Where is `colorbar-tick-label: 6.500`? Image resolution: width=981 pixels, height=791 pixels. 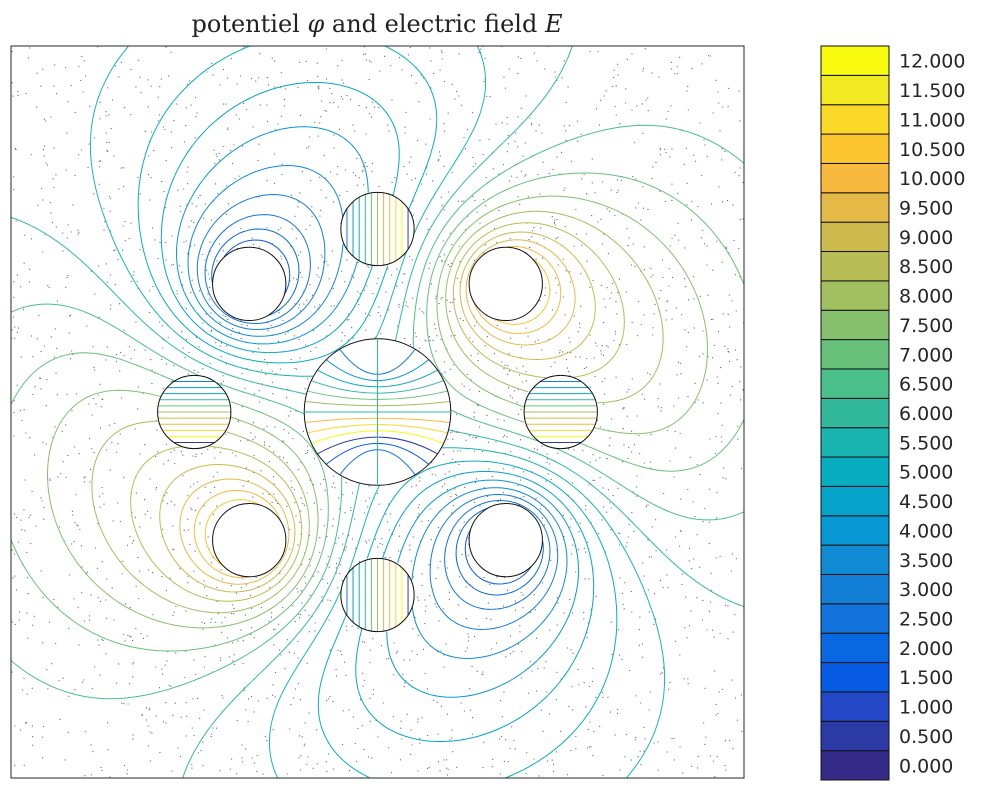 colorbar-tick-label: 6.500 is located at coordinates (926, 385).